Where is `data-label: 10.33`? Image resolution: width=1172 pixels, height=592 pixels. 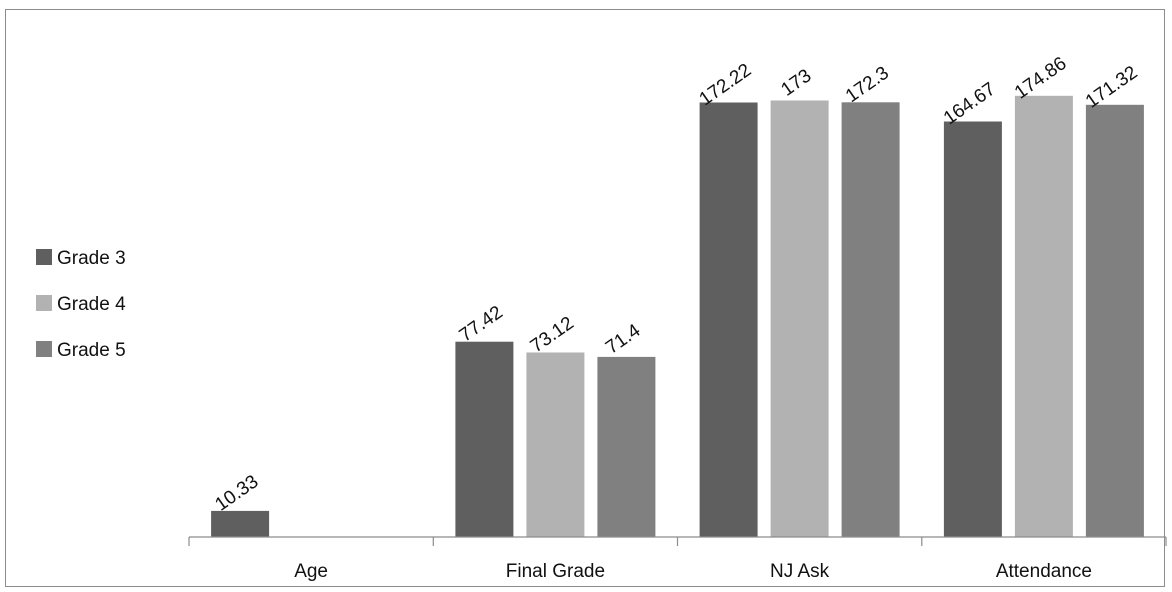
data-label: 10.33 is located at coordinates (236, 493).